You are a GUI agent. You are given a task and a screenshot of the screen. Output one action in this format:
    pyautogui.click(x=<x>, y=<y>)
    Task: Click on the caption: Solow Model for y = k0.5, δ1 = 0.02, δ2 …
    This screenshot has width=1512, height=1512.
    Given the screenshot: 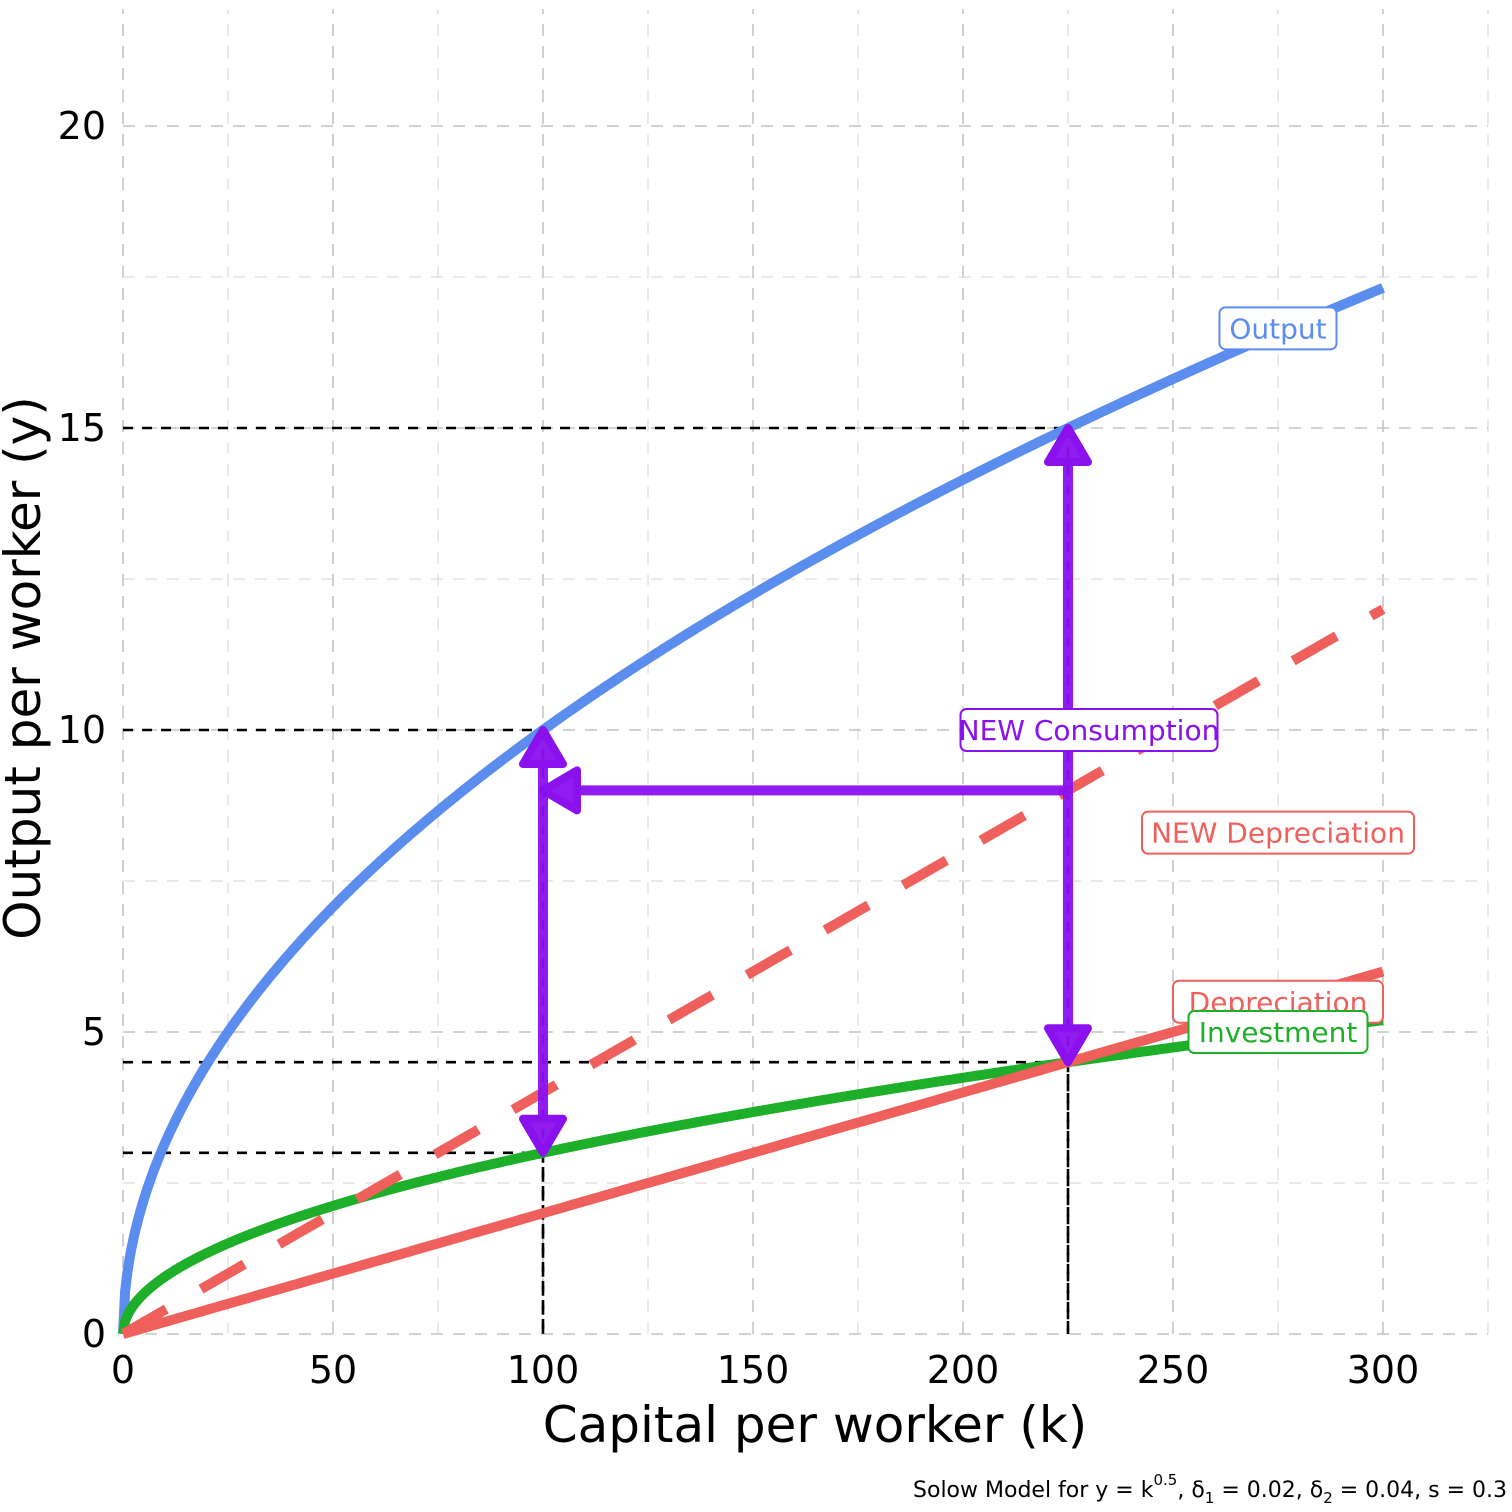 What is the action you would take?
    pyautogui.click(x=1210, y=1489)
    